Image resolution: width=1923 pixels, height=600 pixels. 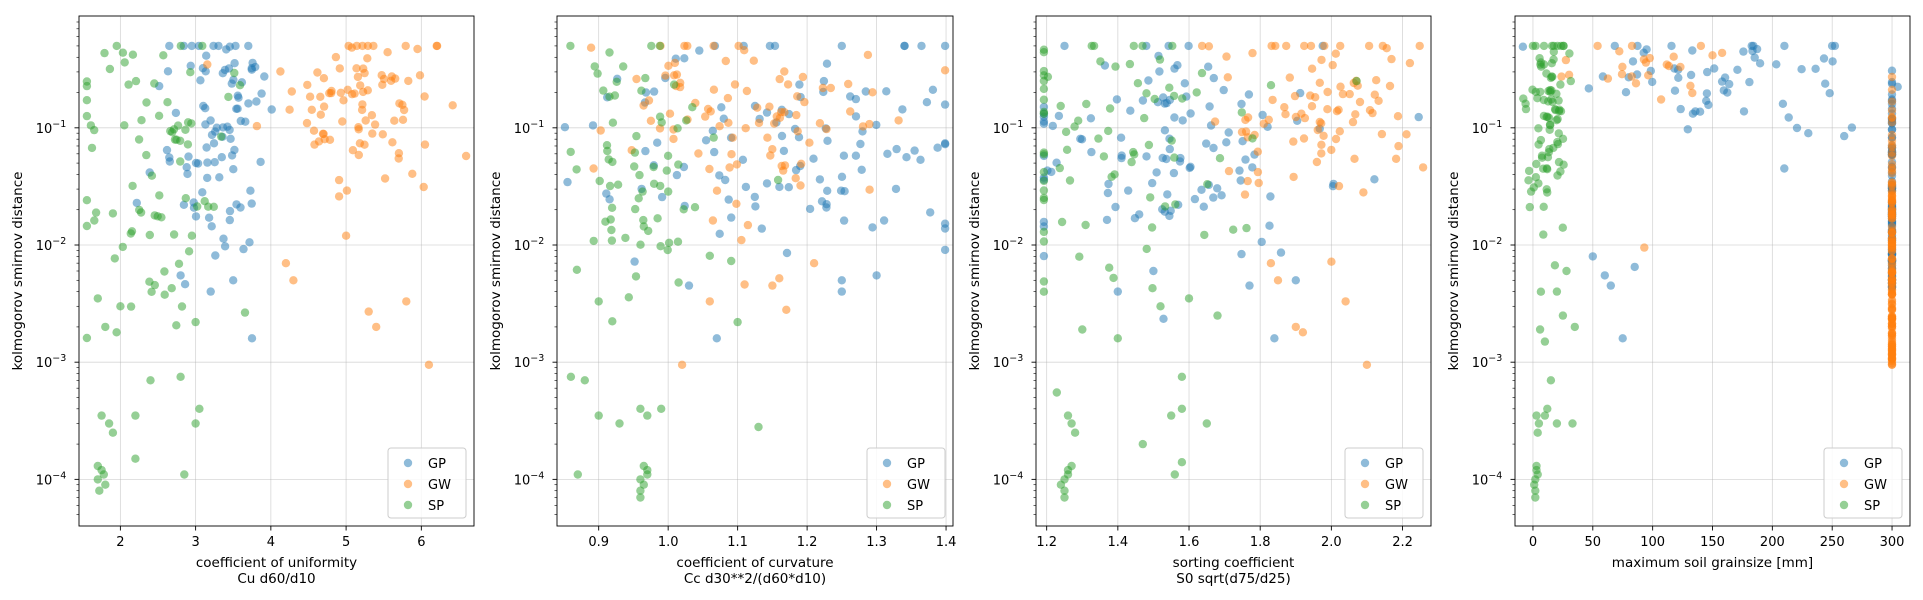 I want to click on x-tick-label: 200, so click(x=1772, y=542).